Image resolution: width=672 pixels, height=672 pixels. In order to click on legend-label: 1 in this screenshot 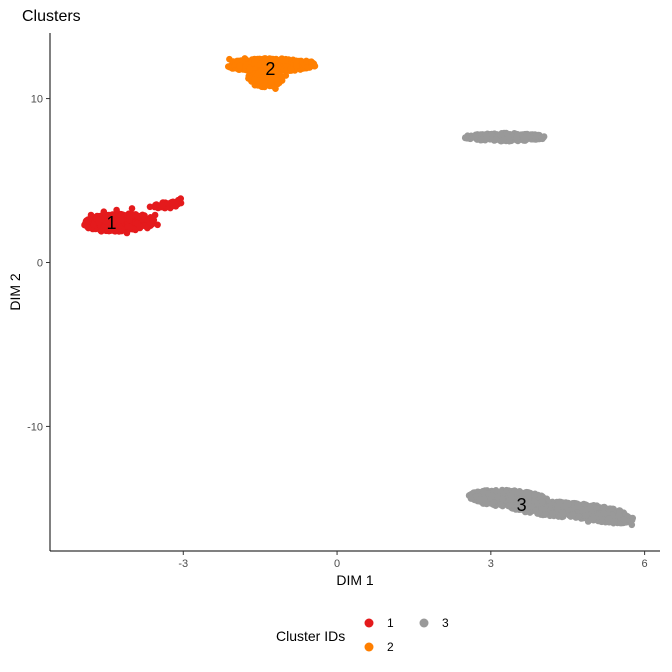, I will do `click(390, 623)`.